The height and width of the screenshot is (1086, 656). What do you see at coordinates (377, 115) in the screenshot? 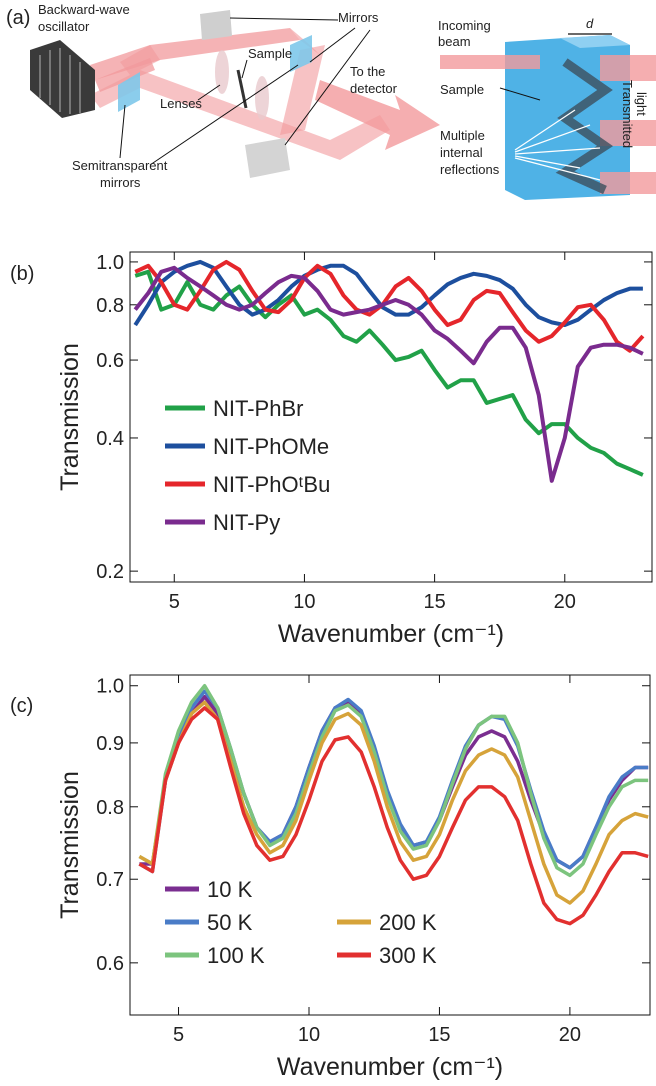
I see `arrow-beam` at bounding box center [377, 115].